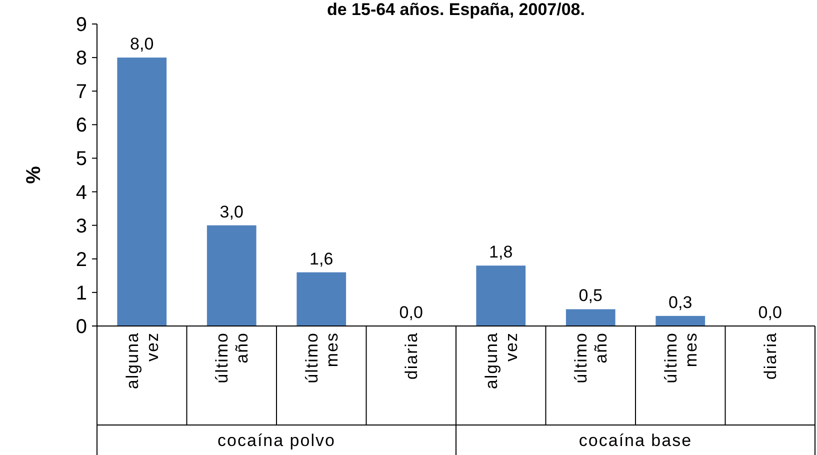  Describe the element at coordinates (142, 44) in the screenshot. I see `data-label: 8,0` at that location.